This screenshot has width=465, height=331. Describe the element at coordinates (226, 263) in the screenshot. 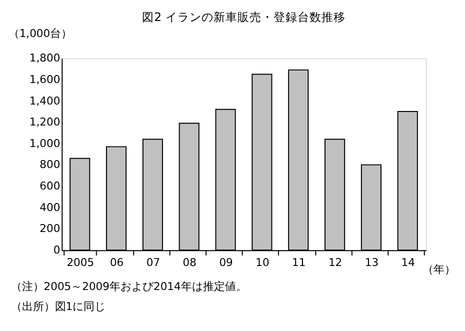

I see `x-tick-label: 09` at that location.